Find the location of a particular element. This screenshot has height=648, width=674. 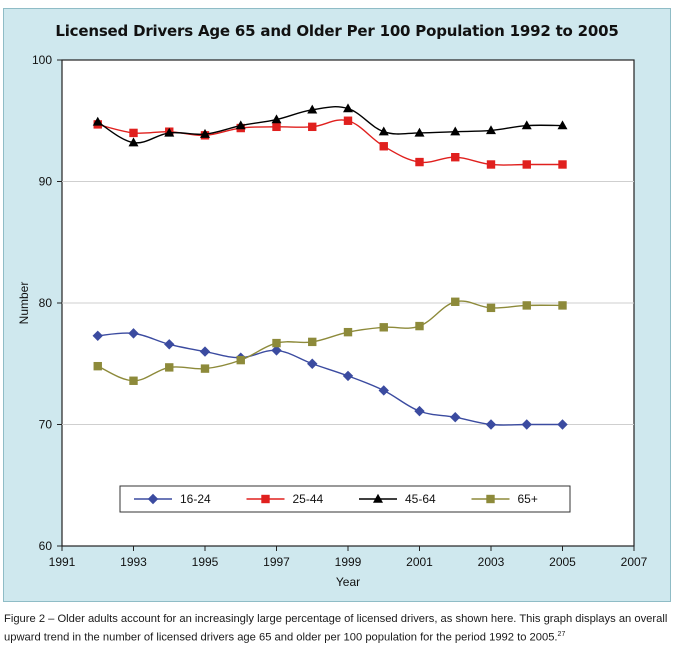

data-point-16-24-2001 is located at coordinates (419, 411).